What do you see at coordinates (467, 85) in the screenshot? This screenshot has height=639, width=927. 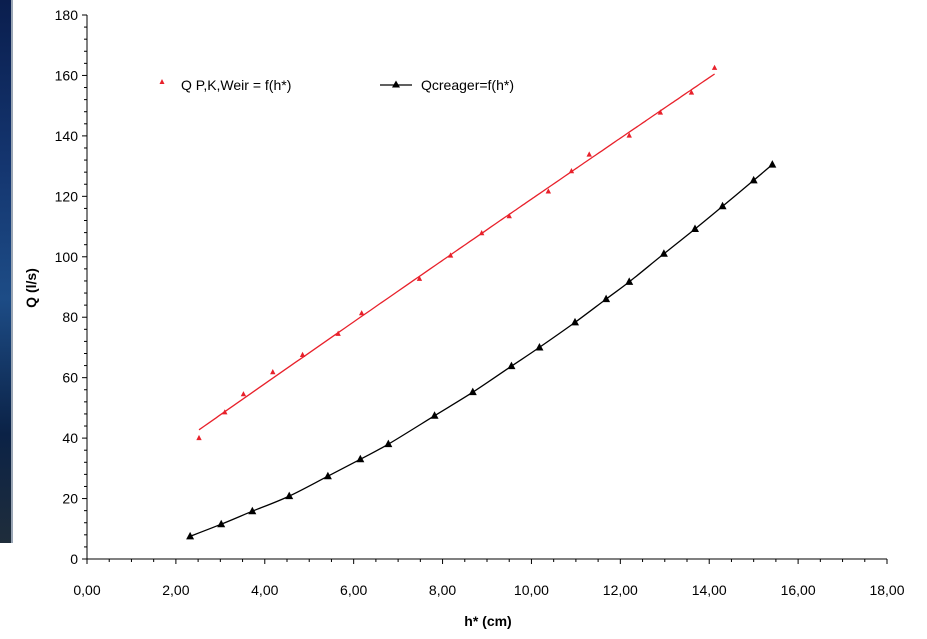 I see `legend-black-label: Qcreager=f(h*)` at bounding box center [467, 85].